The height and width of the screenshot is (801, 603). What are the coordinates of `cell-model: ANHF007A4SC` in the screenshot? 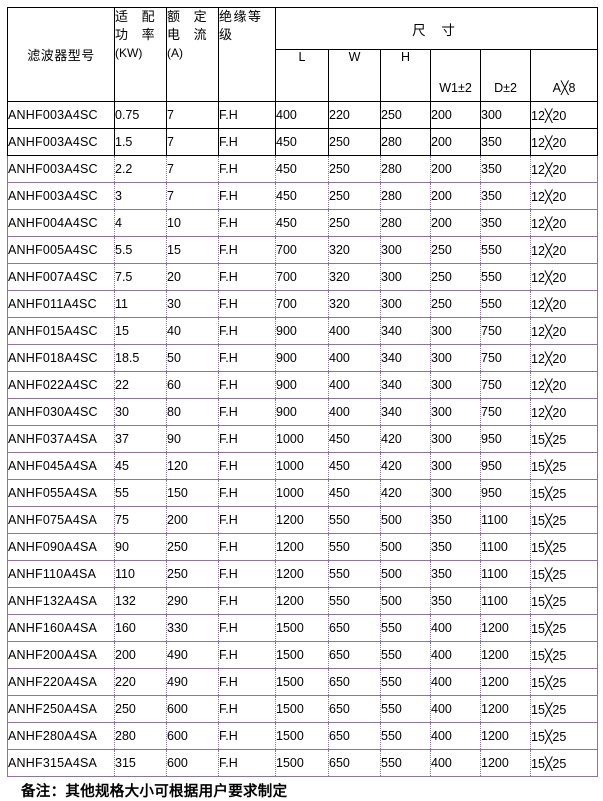 It's located at (61, 277).